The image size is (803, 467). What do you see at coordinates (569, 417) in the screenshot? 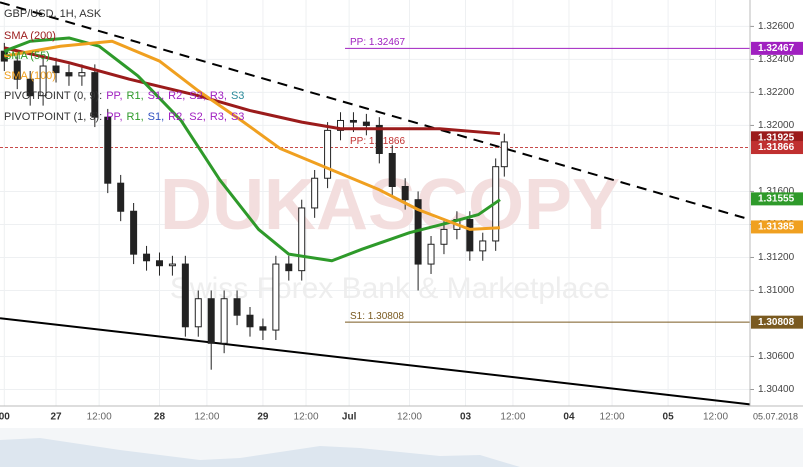
I see `x-tick-label: 04` at bounding box center [569, 417].